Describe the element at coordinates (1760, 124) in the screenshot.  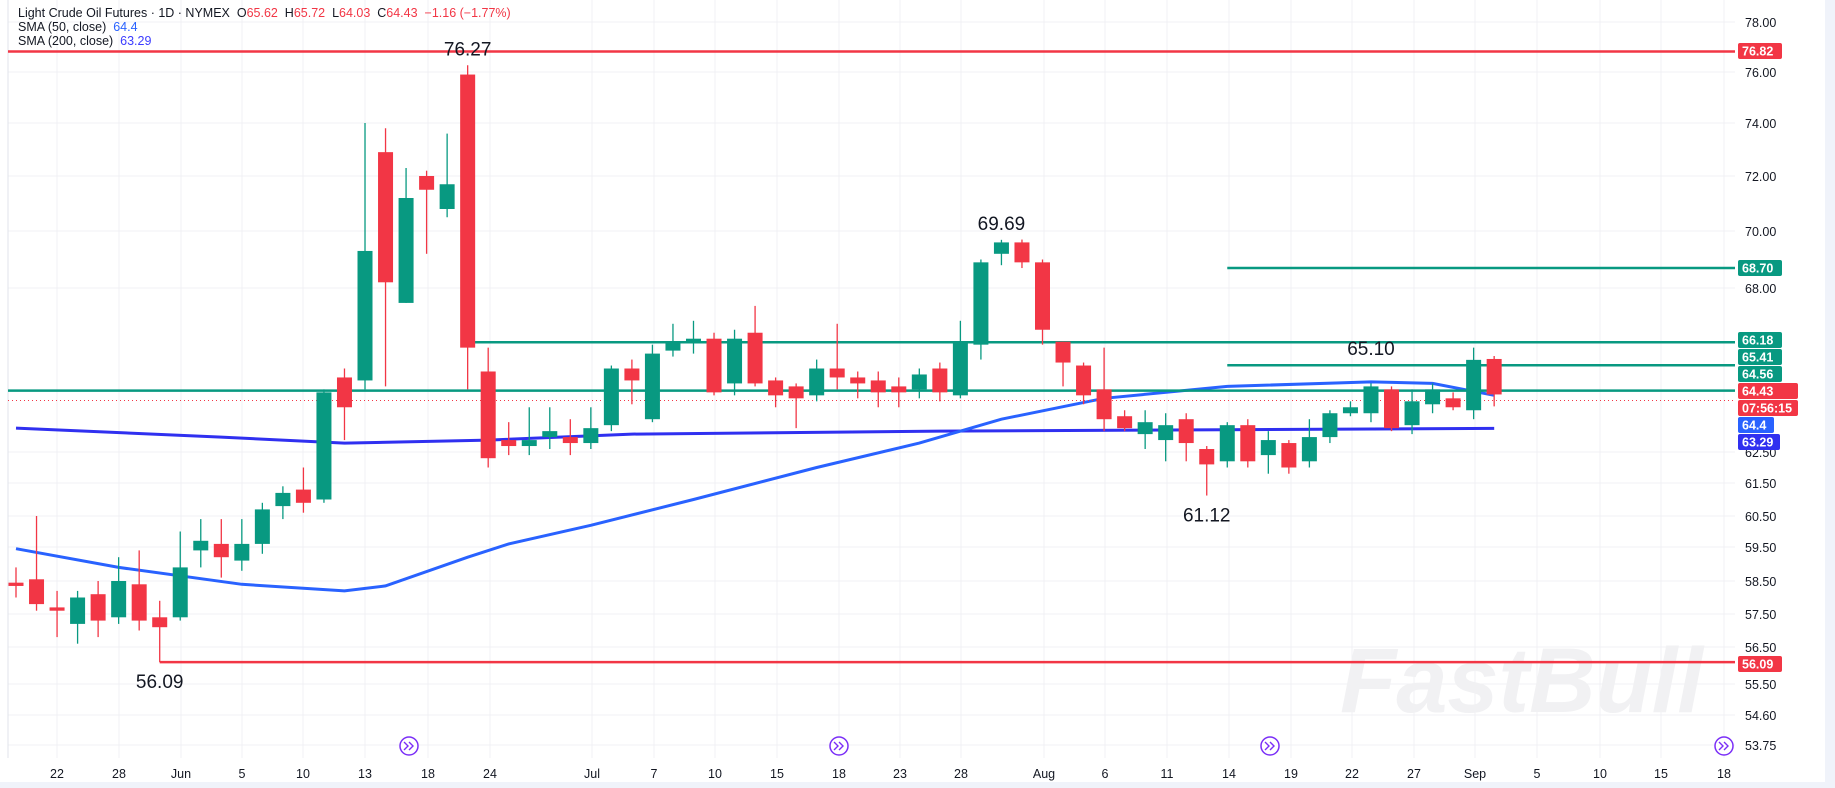
I see `y-tick-label: 74.00` at that location.